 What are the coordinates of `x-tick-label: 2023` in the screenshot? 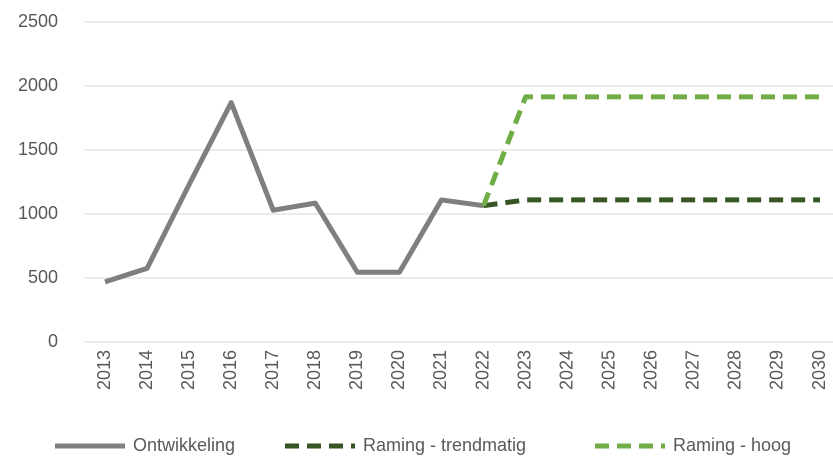 It's located at (524, 370).